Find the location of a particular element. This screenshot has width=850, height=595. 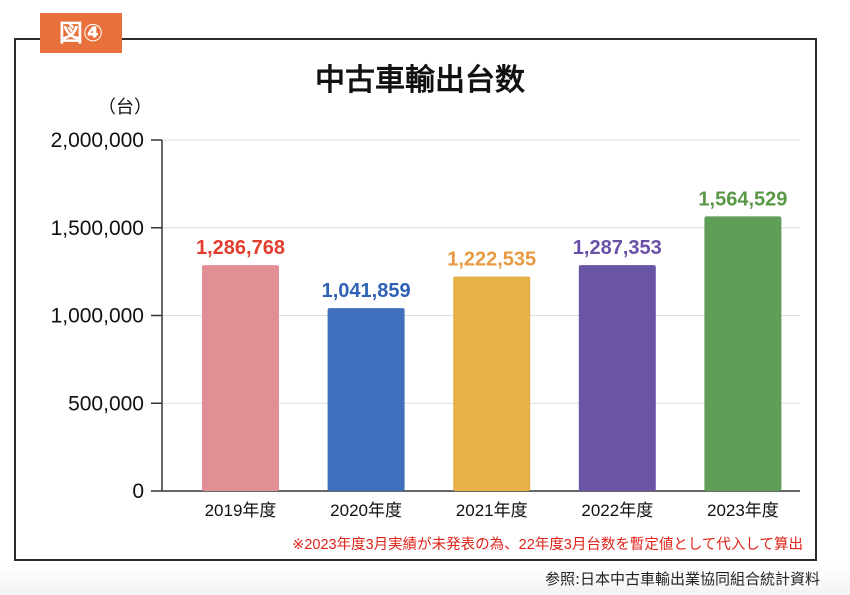

y-axis-label: （台） is located at coordinates (125, 107).